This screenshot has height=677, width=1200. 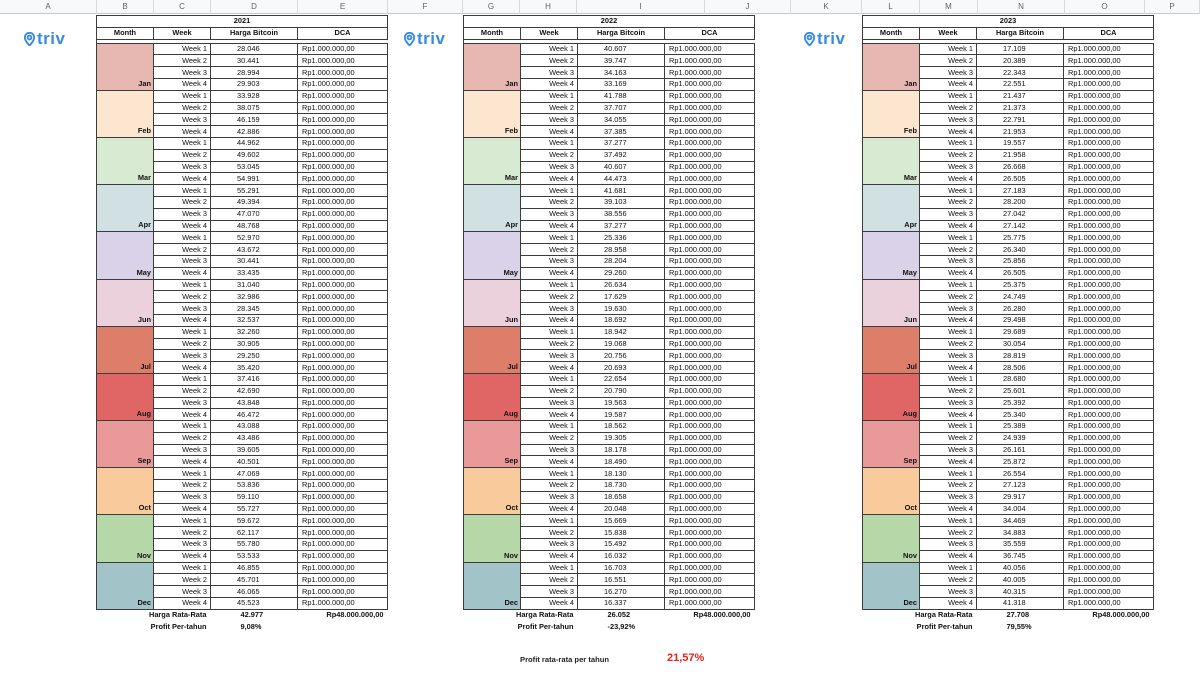 What do you see at coordinates (254, 143) in the screenshot?
I see `price-cell: 44.962` at bounding box center [254, 143].